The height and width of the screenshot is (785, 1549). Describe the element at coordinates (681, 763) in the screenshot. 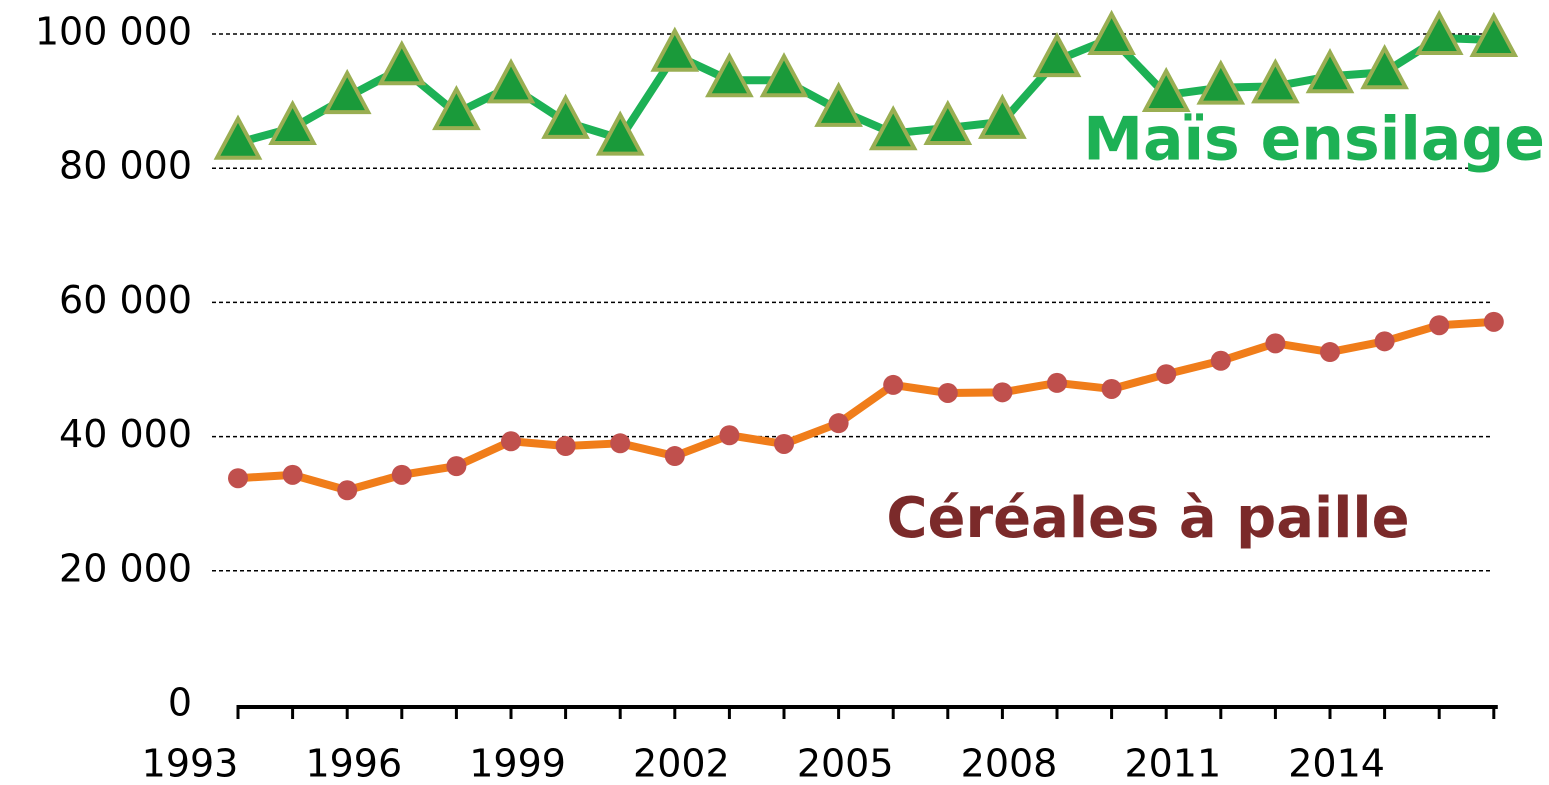

I see `x-tick-label: 2002` at that location.